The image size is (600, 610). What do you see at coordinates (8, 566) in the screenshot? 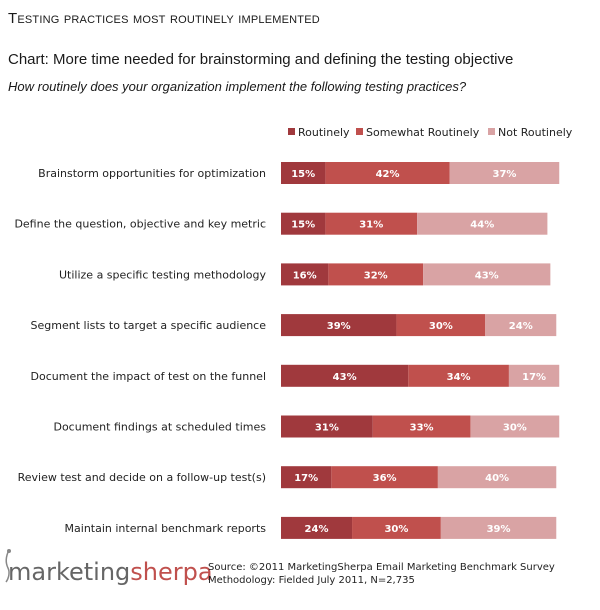
I see `logo-figure-icon` at bounding box center [8, 566].